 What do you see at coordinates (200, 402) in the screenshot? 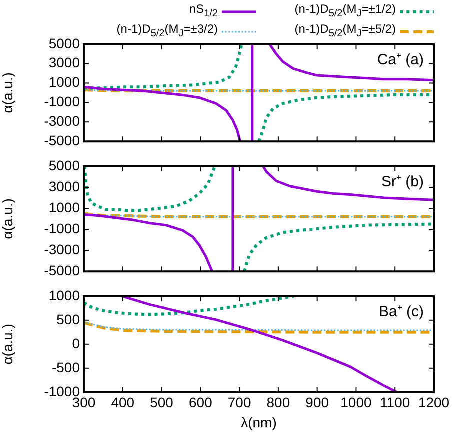
I see `x-tick-label: 600` at bounding box center [200, 402].